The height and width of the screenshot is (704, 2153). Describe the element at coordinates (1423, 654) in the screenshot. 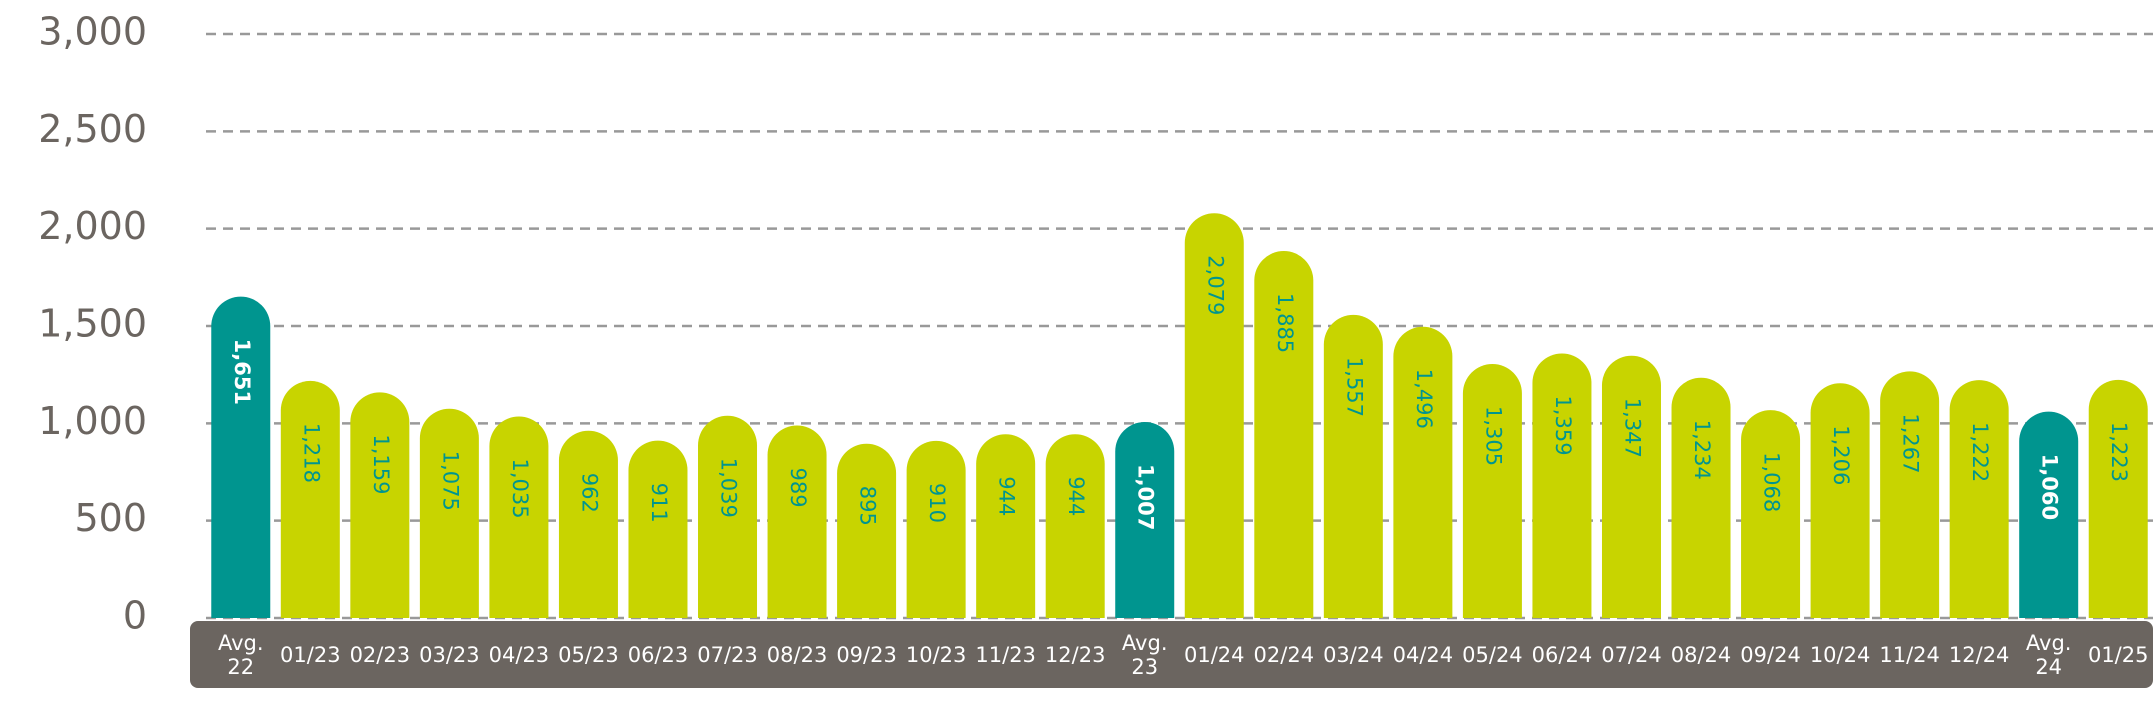

I see `x-tick-label: 04/24` at that location.